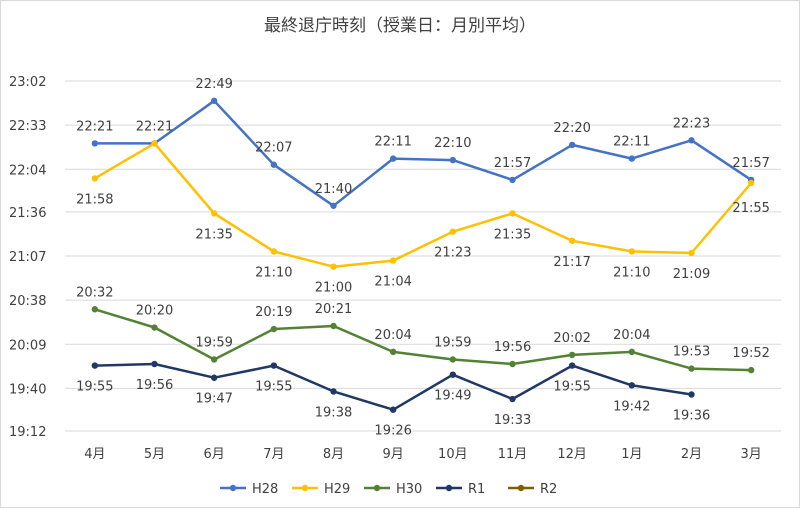  What do you see at coordinates (27, 345) in the screenshot?
I see `y-tick-label: 20:09` at bounding box center [27, 345].